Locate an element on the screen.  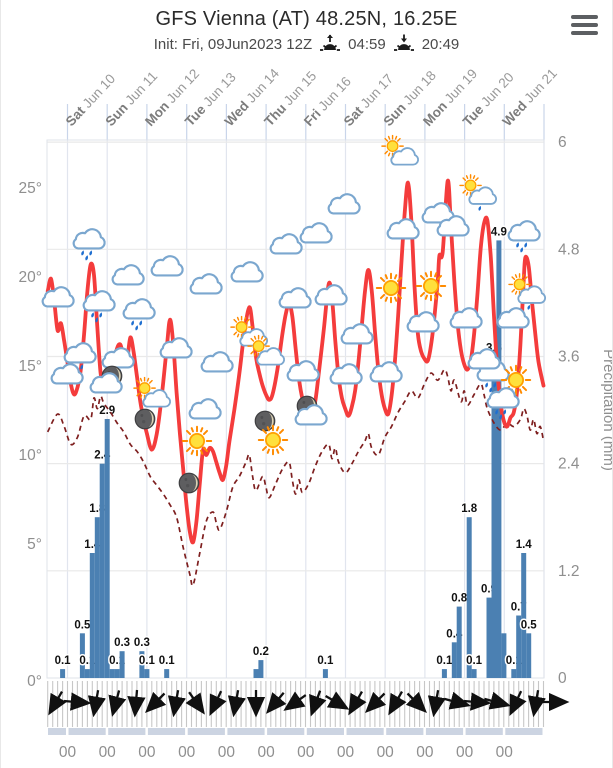
precip-value-label: 0.8 is located at coordinates (459, 599).